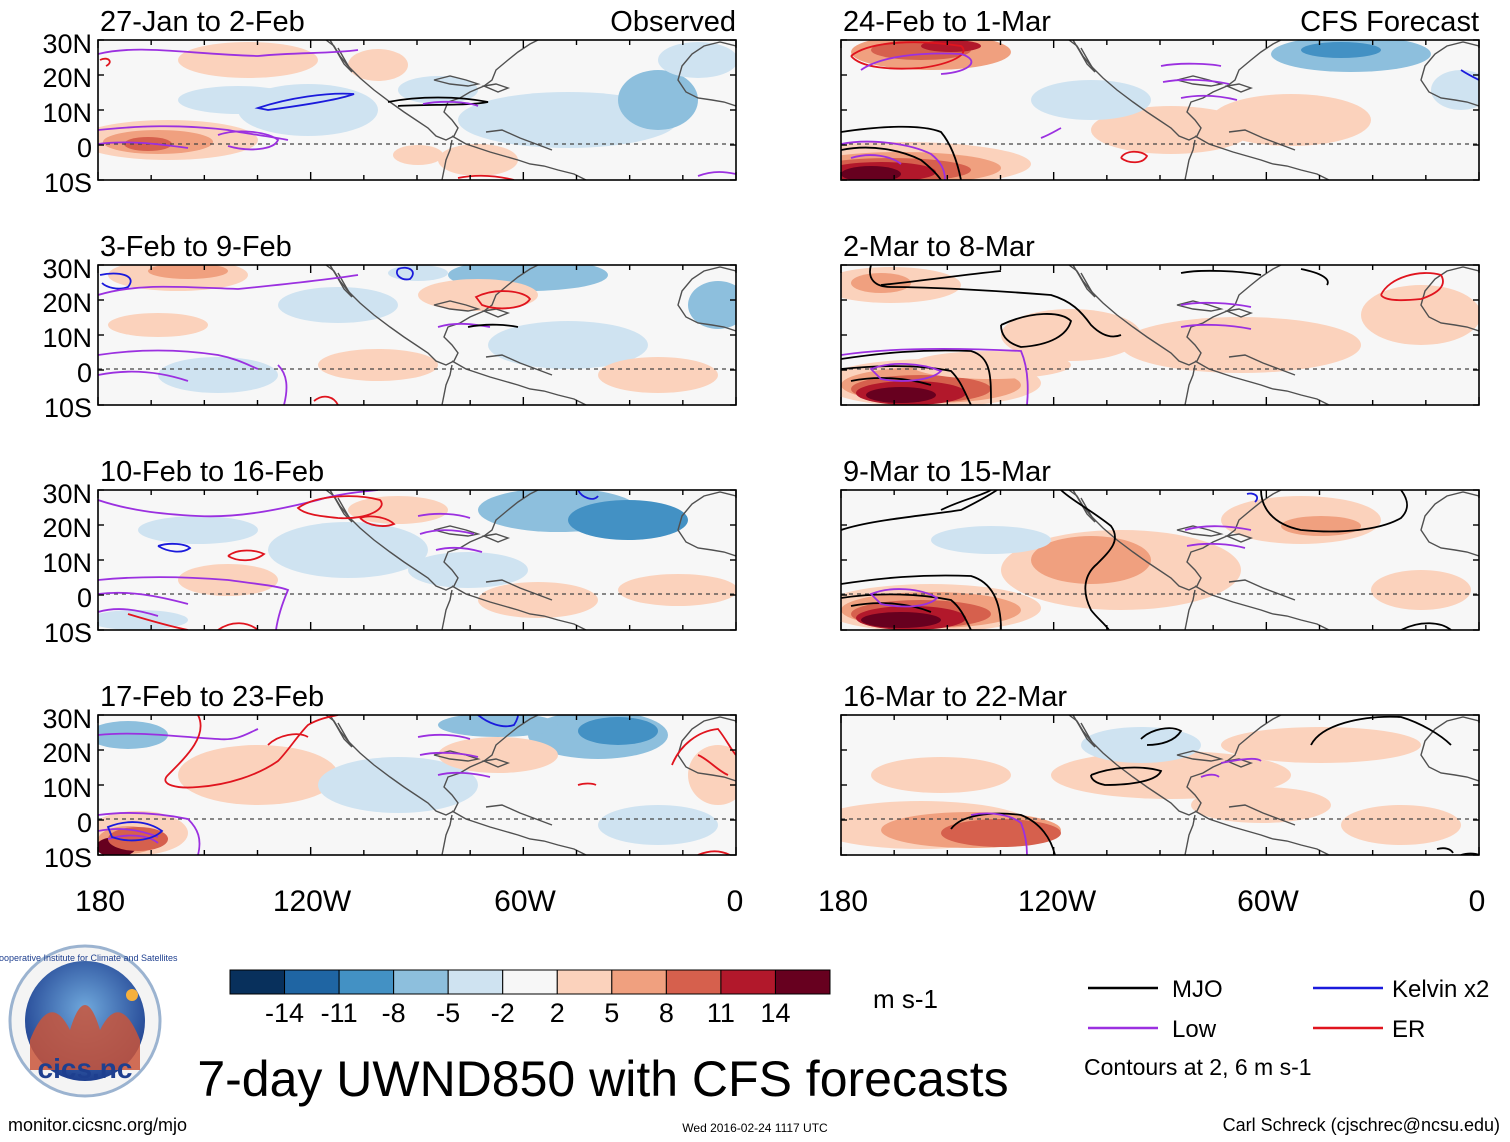 The image size is (1510, 1142). I want to click on panel-period-label: 16-Mar to 22-Mar, so click(955, 697).